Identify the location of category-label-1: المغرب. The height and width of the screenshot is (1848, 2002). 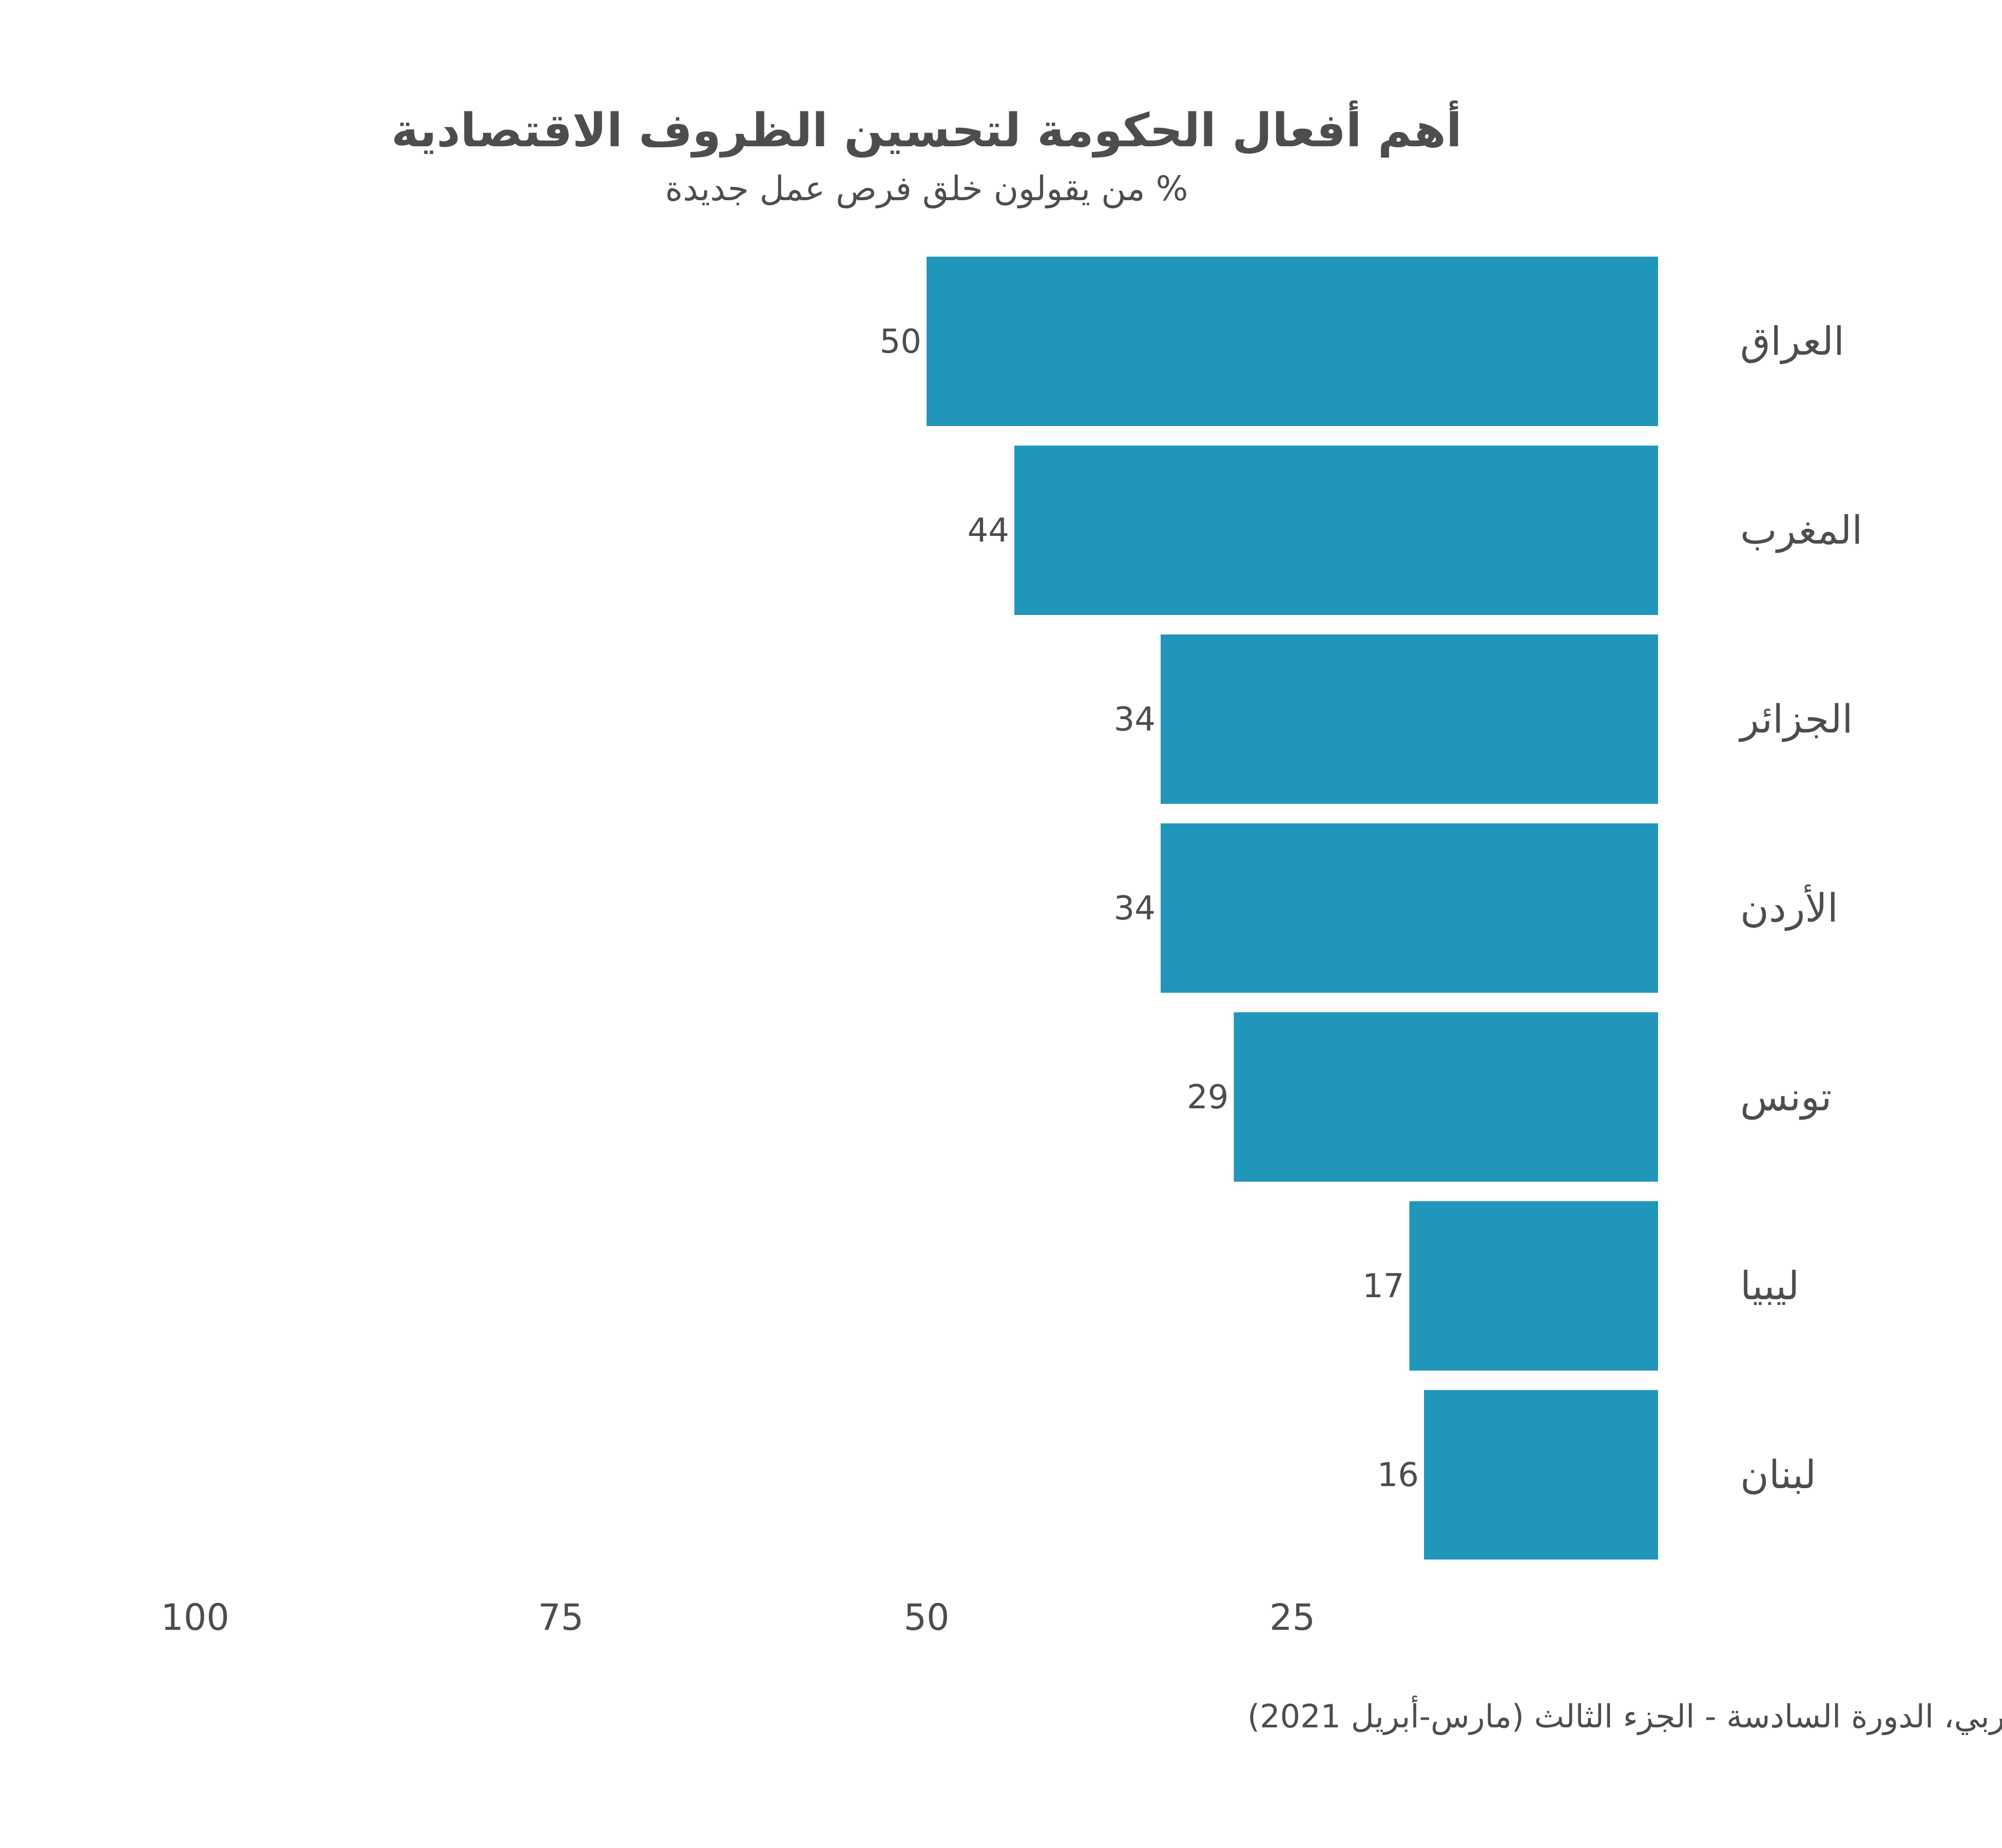
(1801, 530).